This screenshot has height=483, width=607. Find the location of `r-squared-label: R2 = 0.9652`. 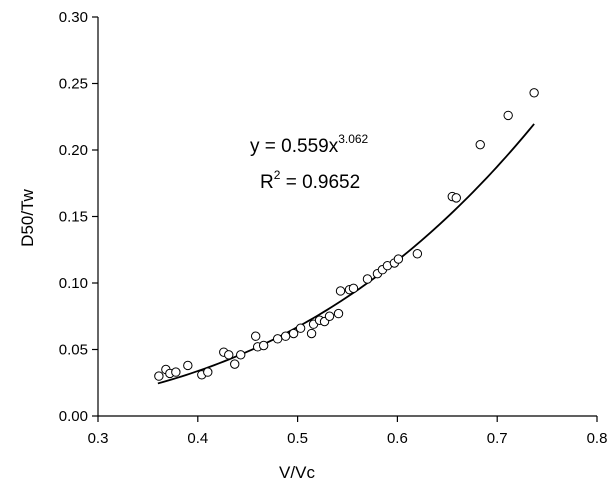

r-squared-label: R2 = 0.9652 is located at coordinates (310, 180).